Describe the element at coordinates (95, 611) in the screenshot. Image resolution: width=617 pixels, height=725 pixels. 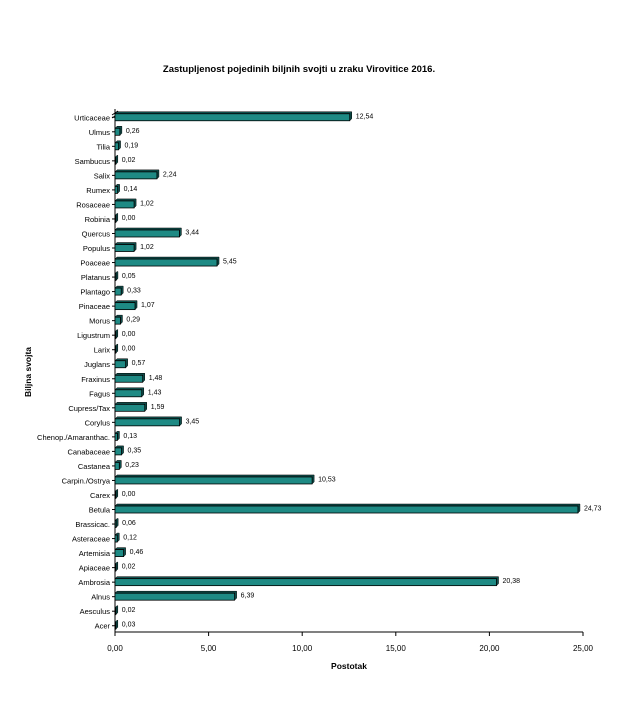
I see `category-label: Aesculus` at that location.